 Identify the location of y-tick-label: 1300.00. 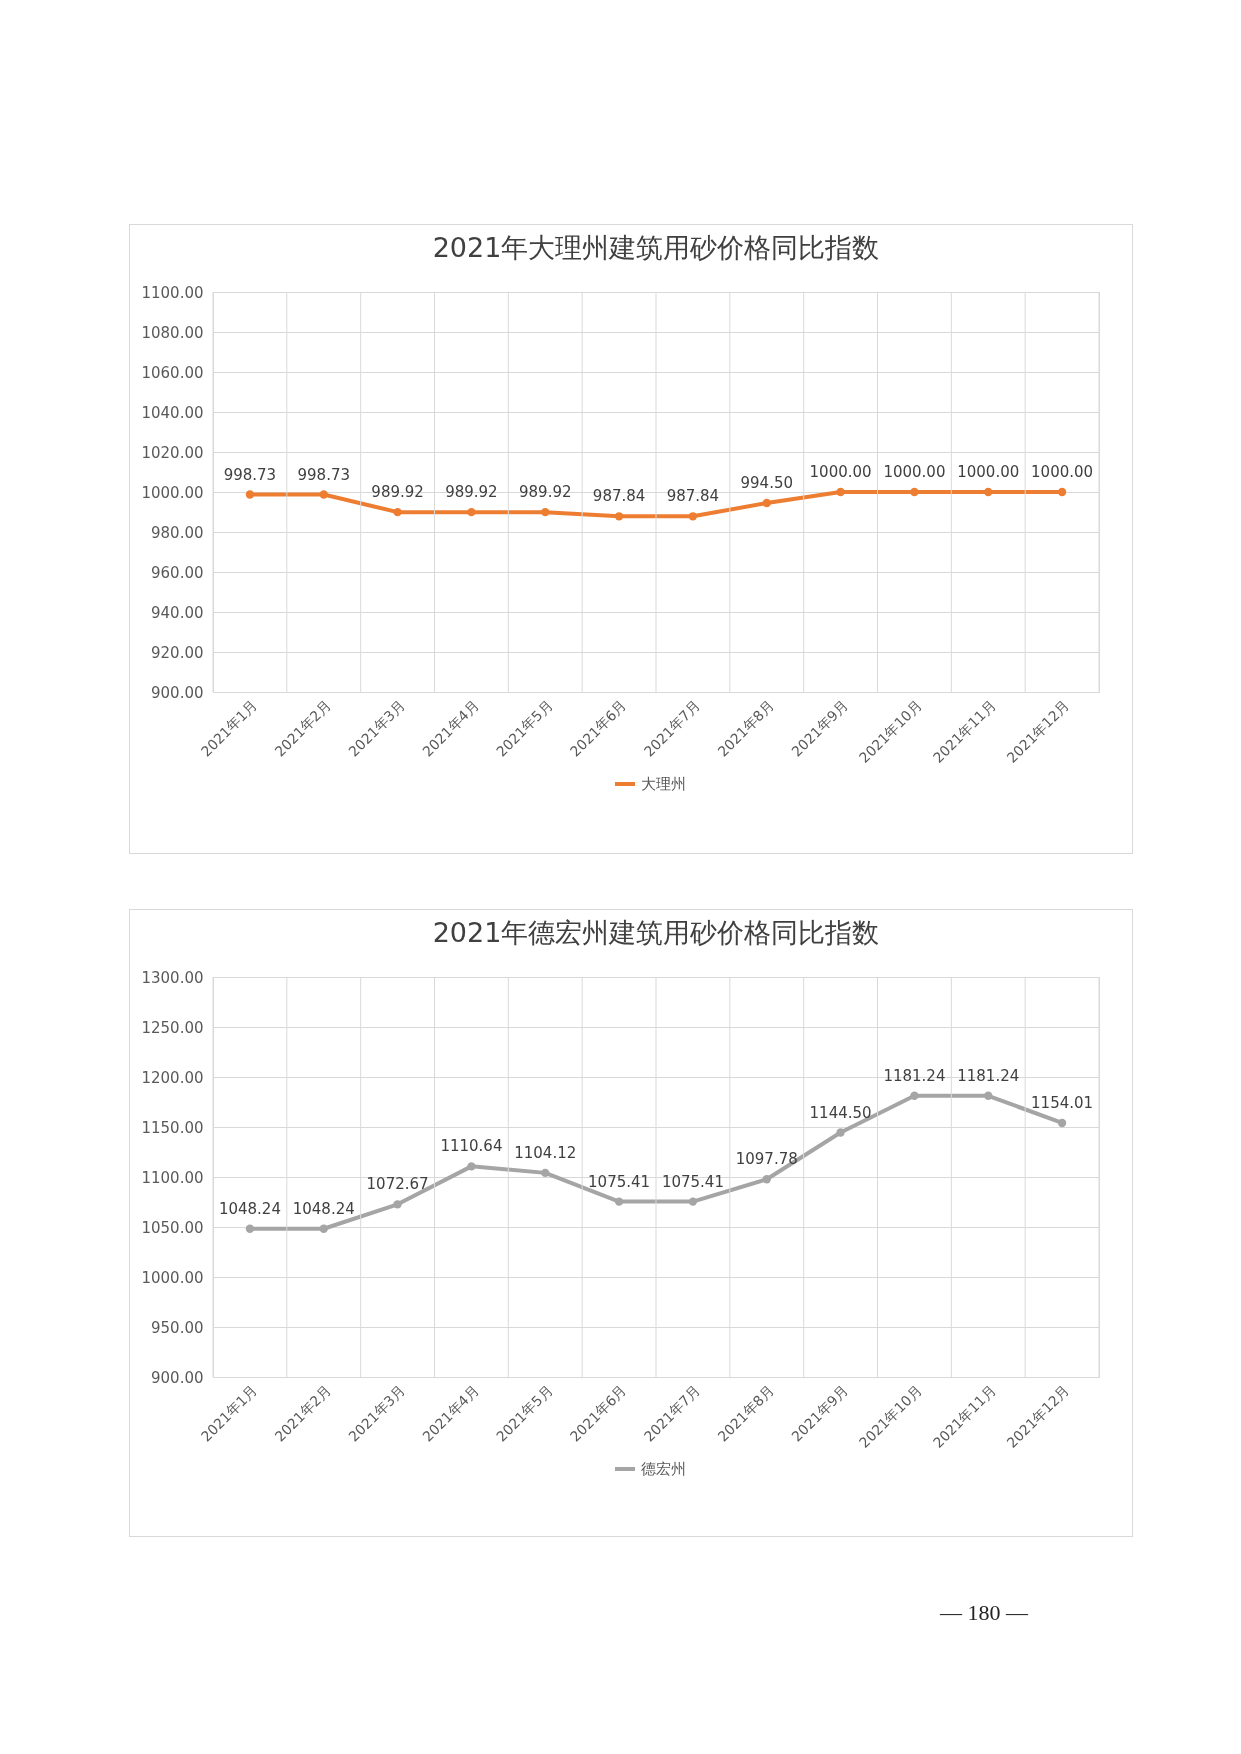
(172, 977).